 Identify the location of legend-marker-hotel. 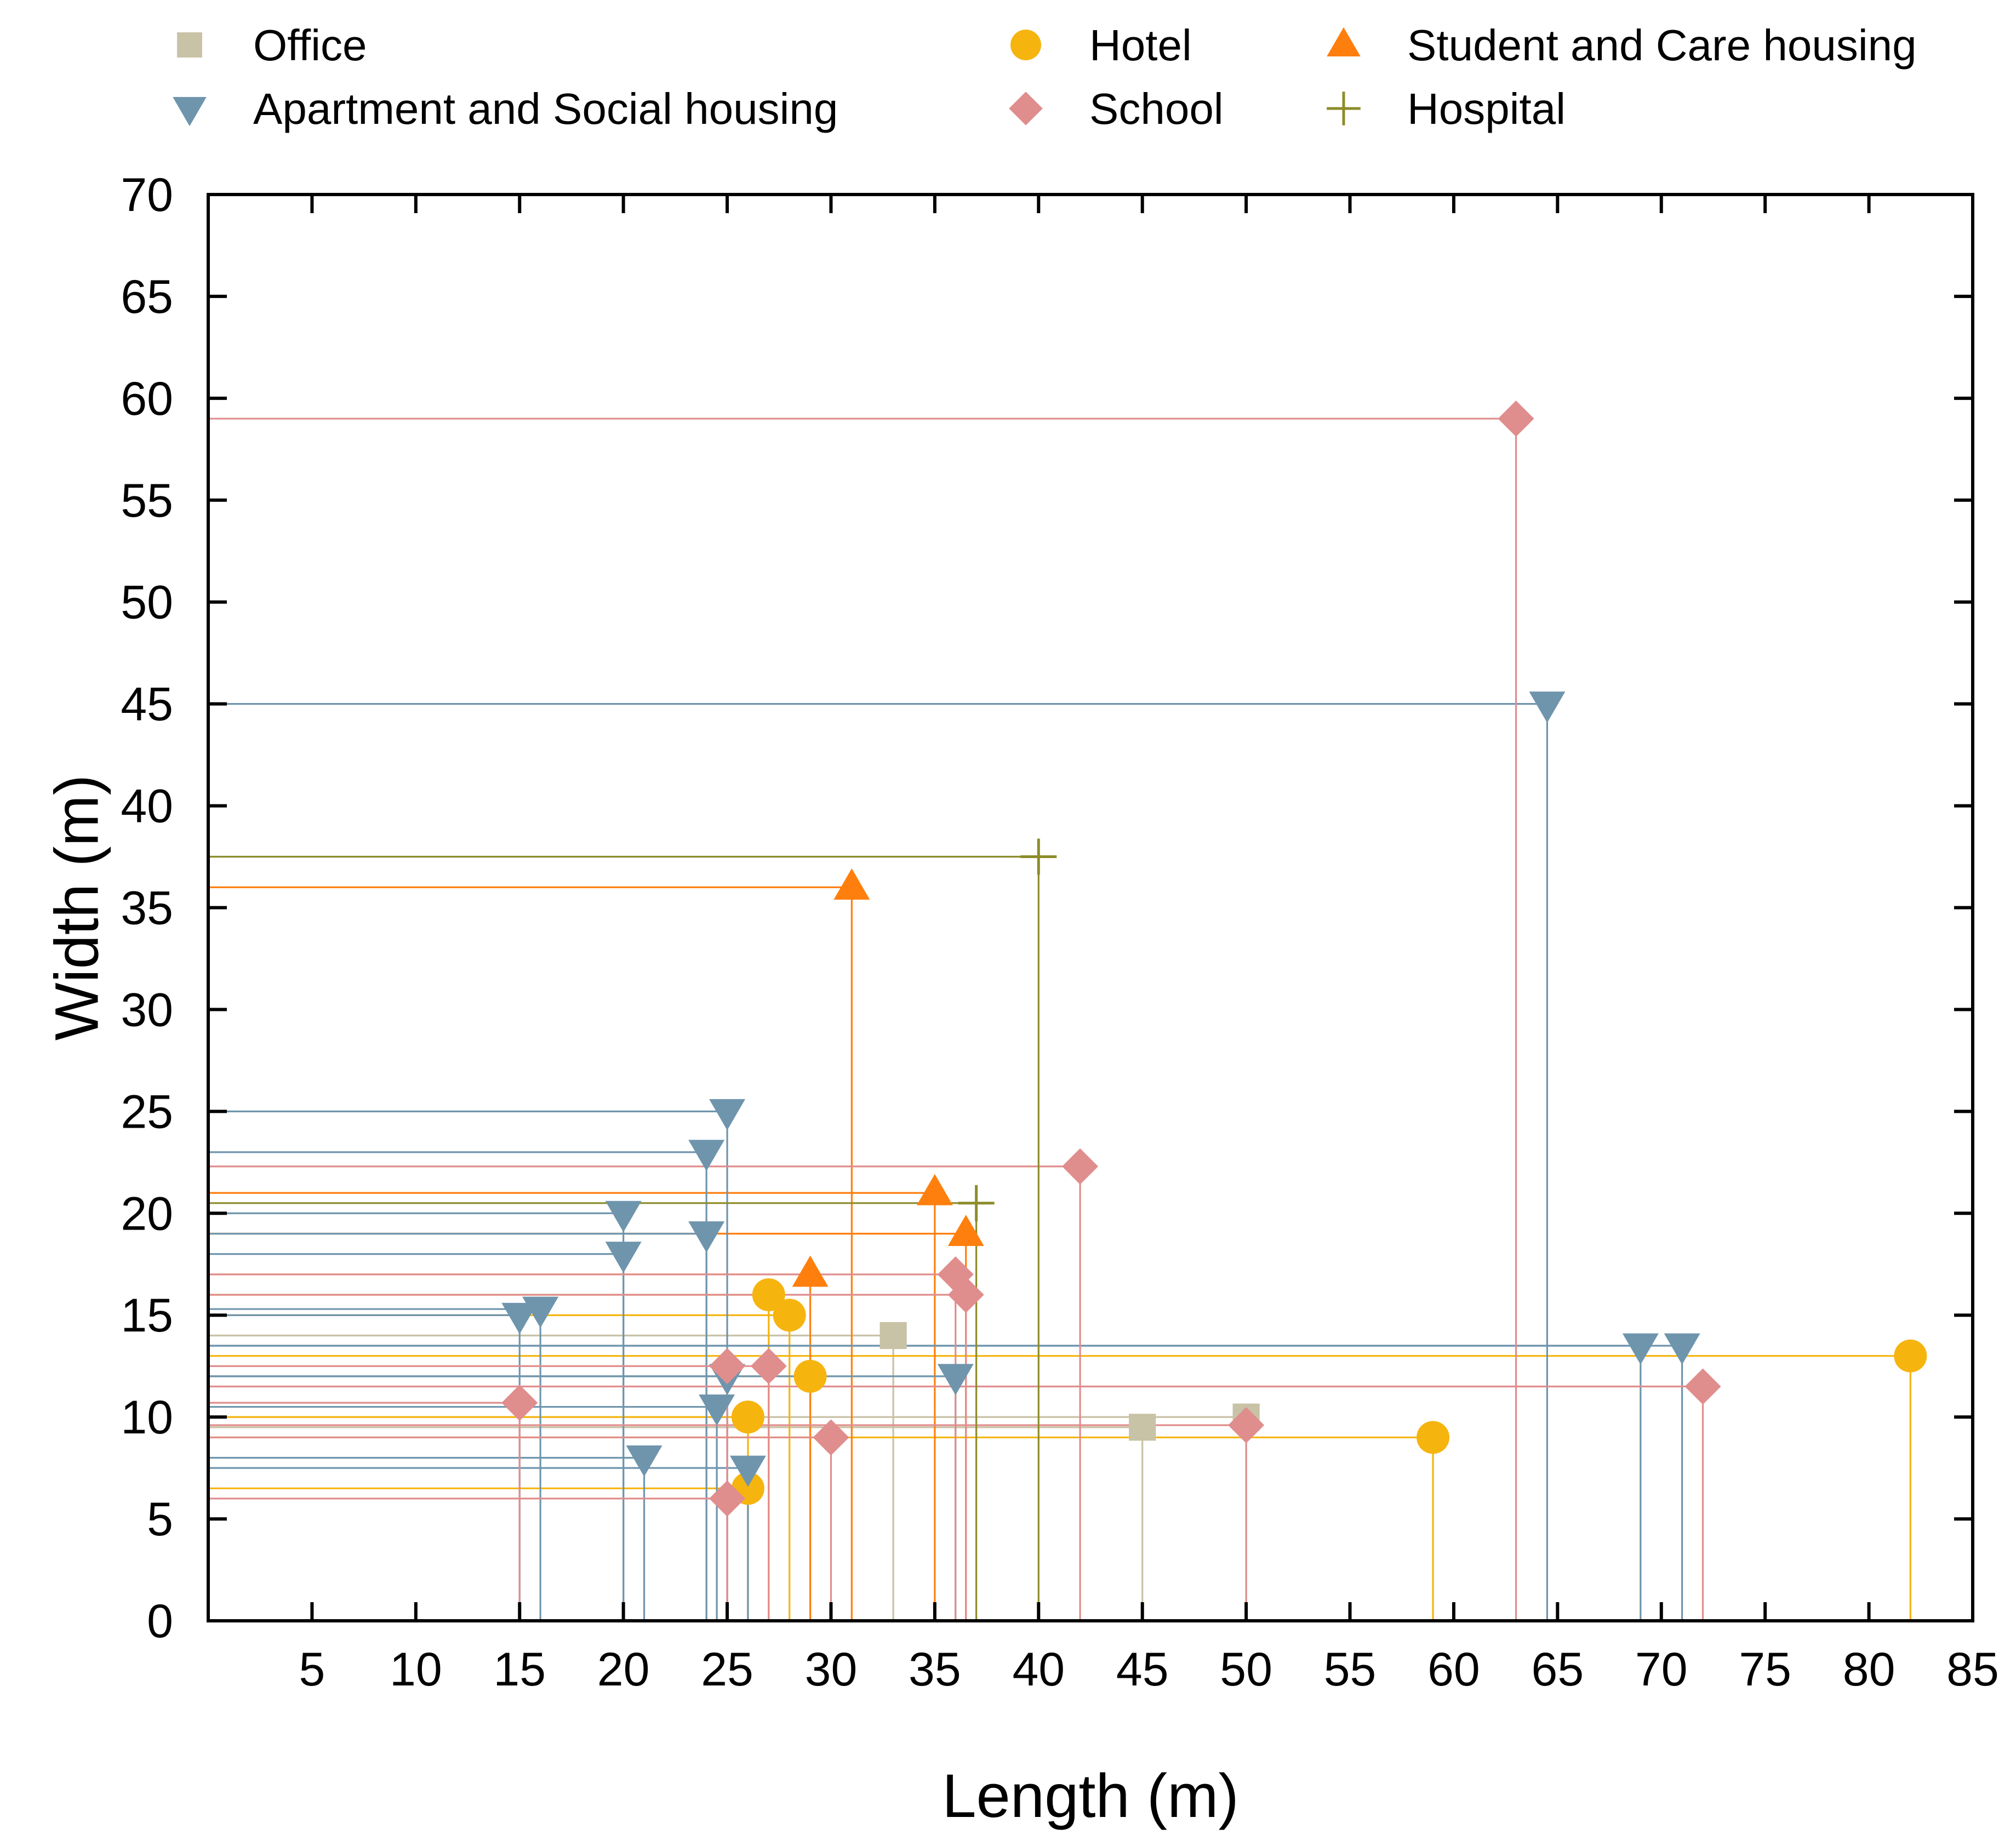
(1025, 45).